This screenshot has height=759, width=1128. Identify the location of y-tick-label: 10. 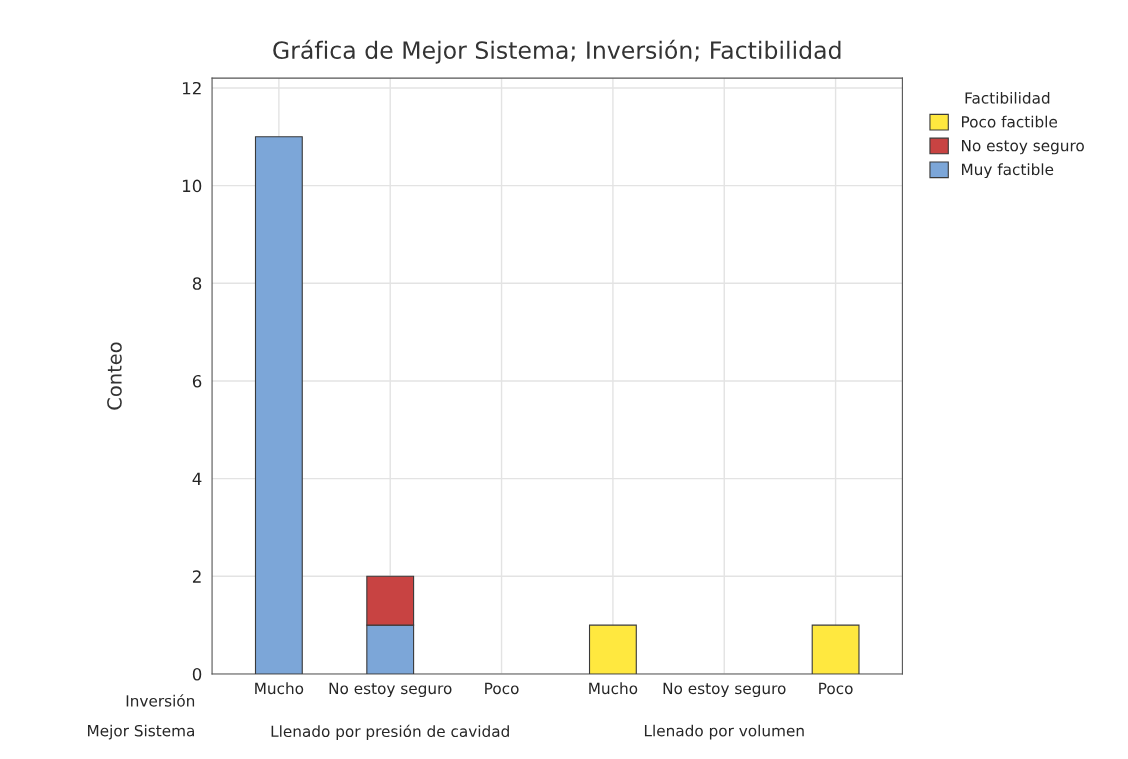
(192, 186).